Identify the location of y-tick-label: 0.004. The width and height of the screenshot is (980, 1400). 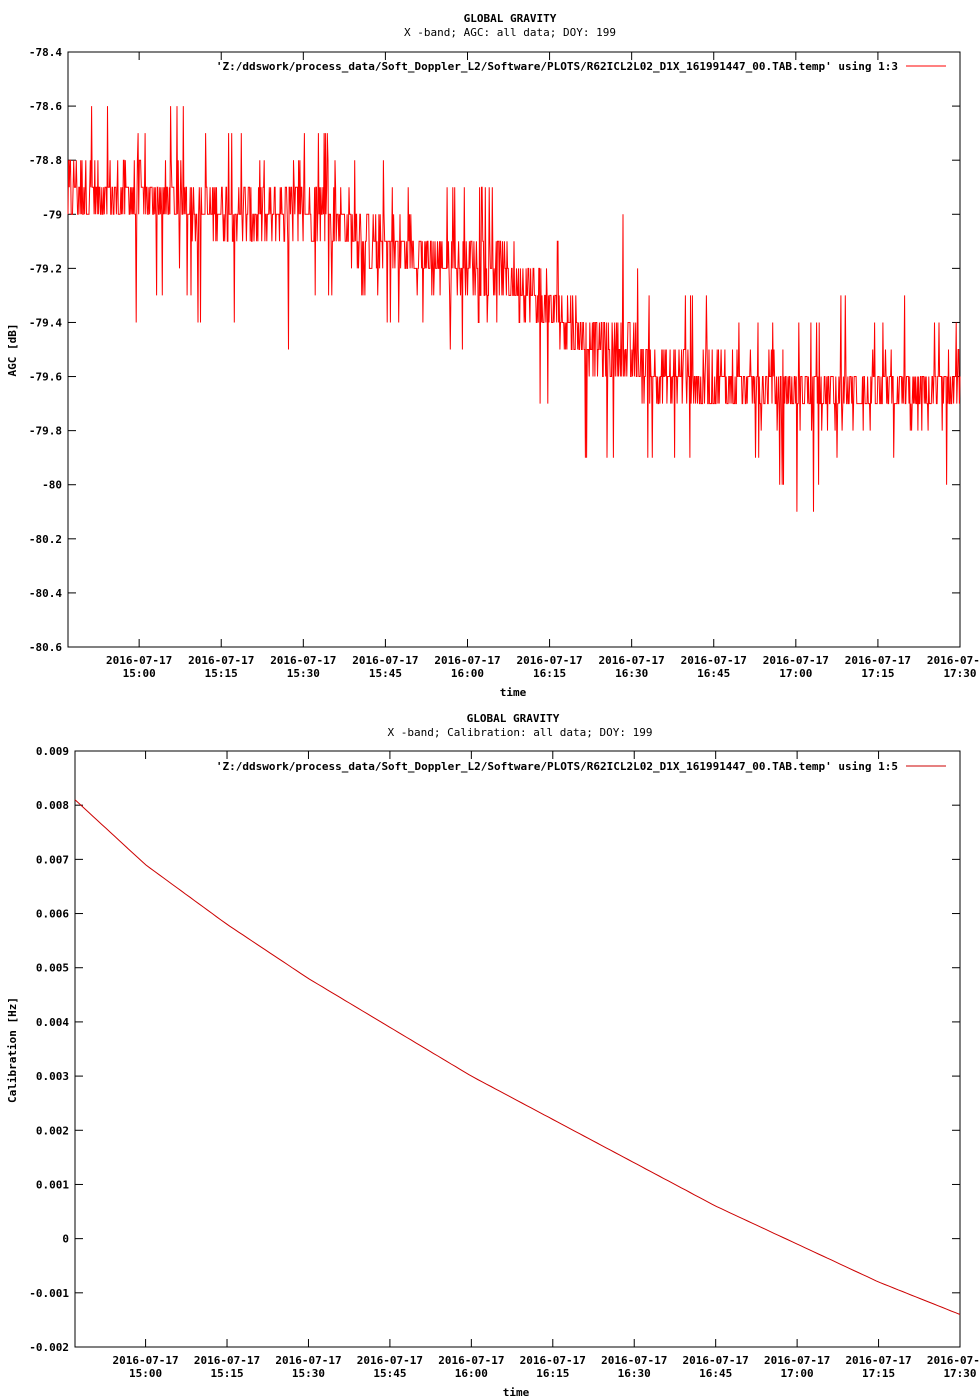
(52, 1022).